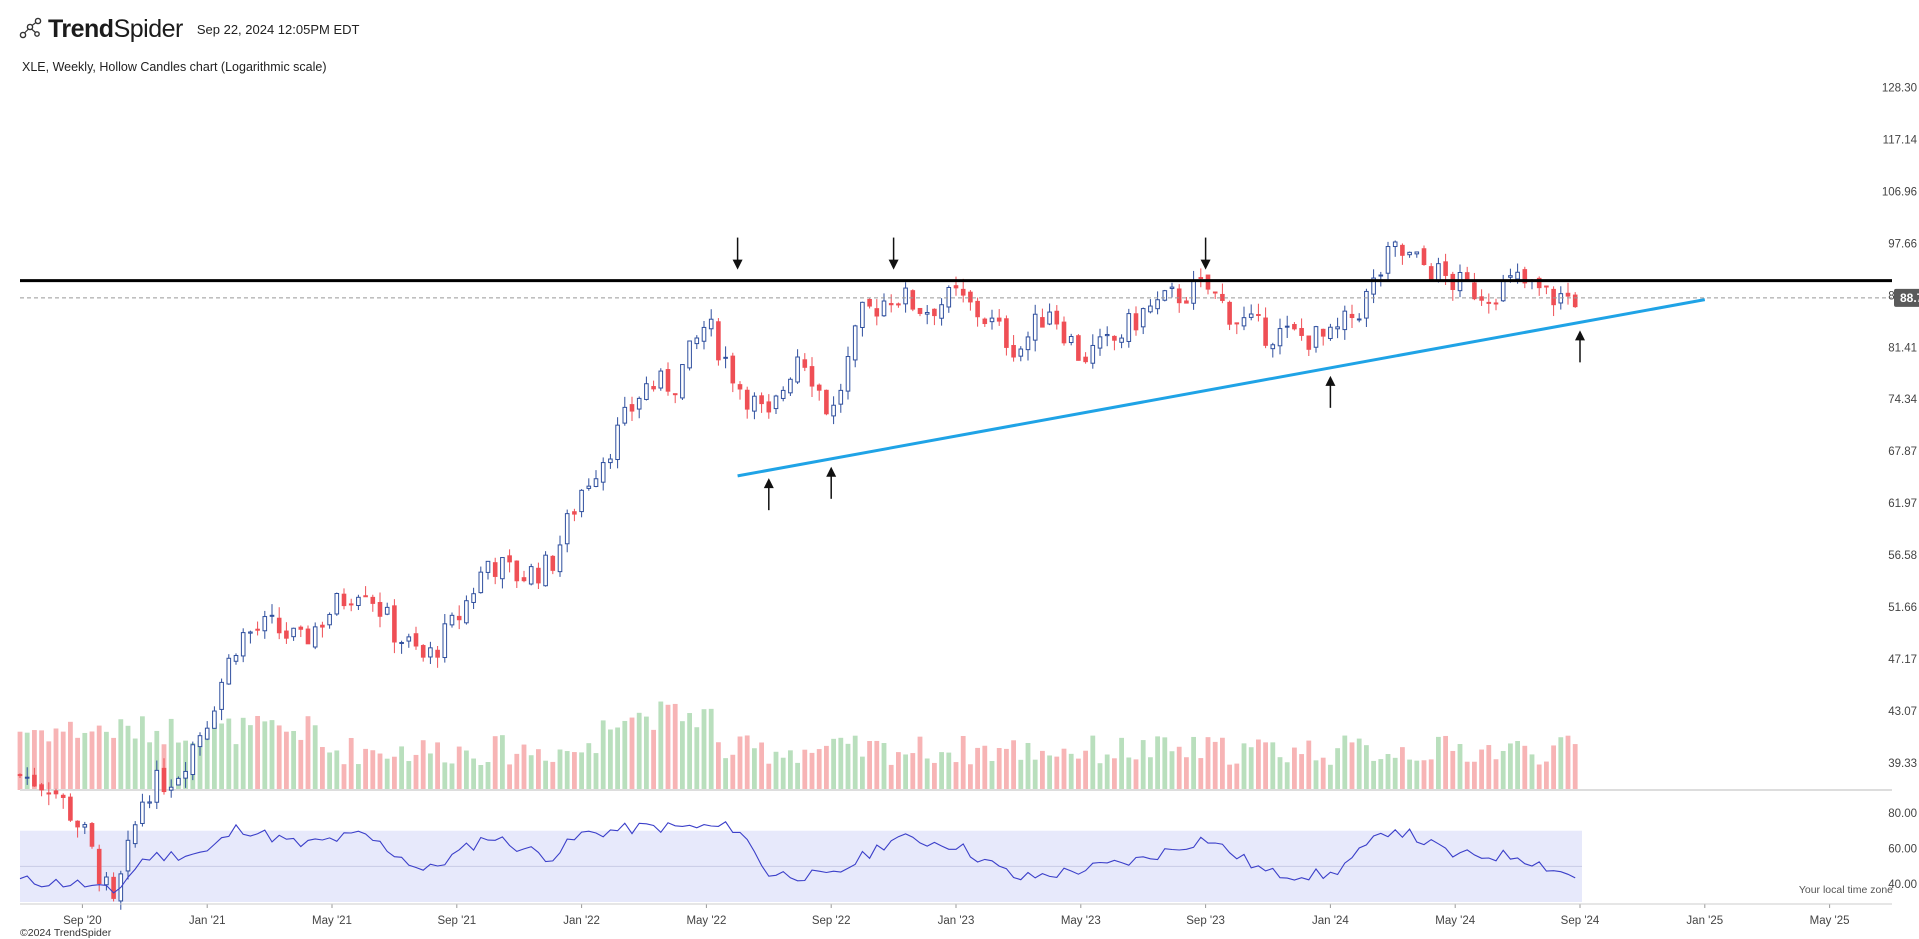 This screenshot has height=939, width=1919. I want to click on timezone-note: Your local time zone, so click(1845, 890).